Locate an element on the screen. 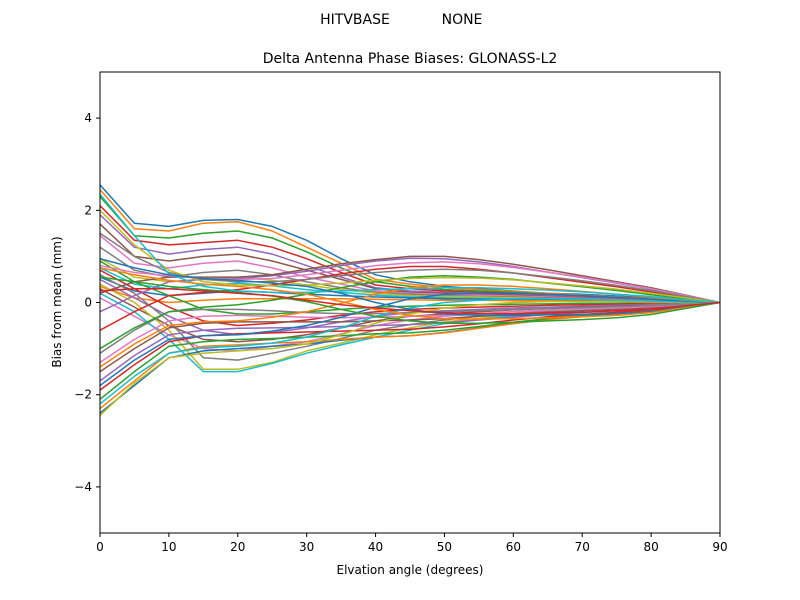  y-axis: −4 −2 0 2 4 is located at coordinates (87, 302).